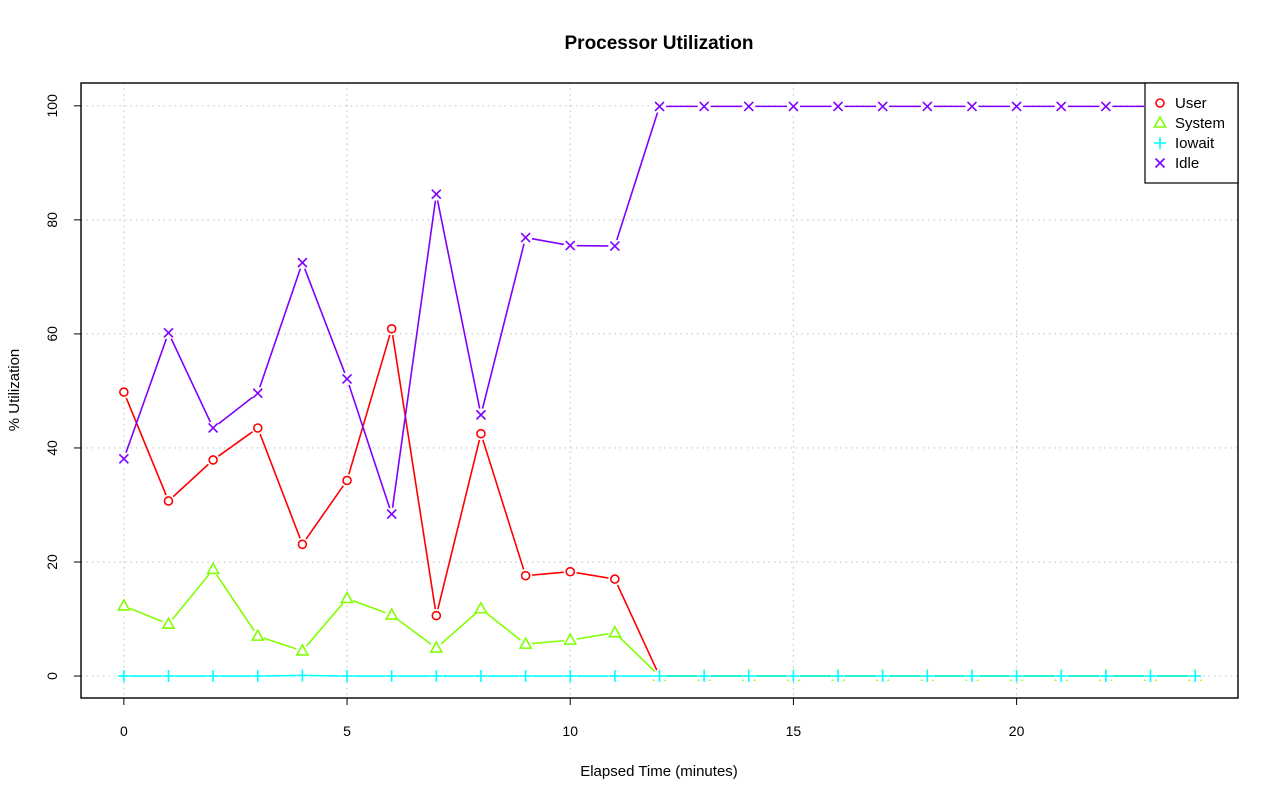 The image size is (1280, 801). Describe the element at coordinates (572, 718) in the screenshot. I see `x-axis: 0 5 10 15 20` at that location.